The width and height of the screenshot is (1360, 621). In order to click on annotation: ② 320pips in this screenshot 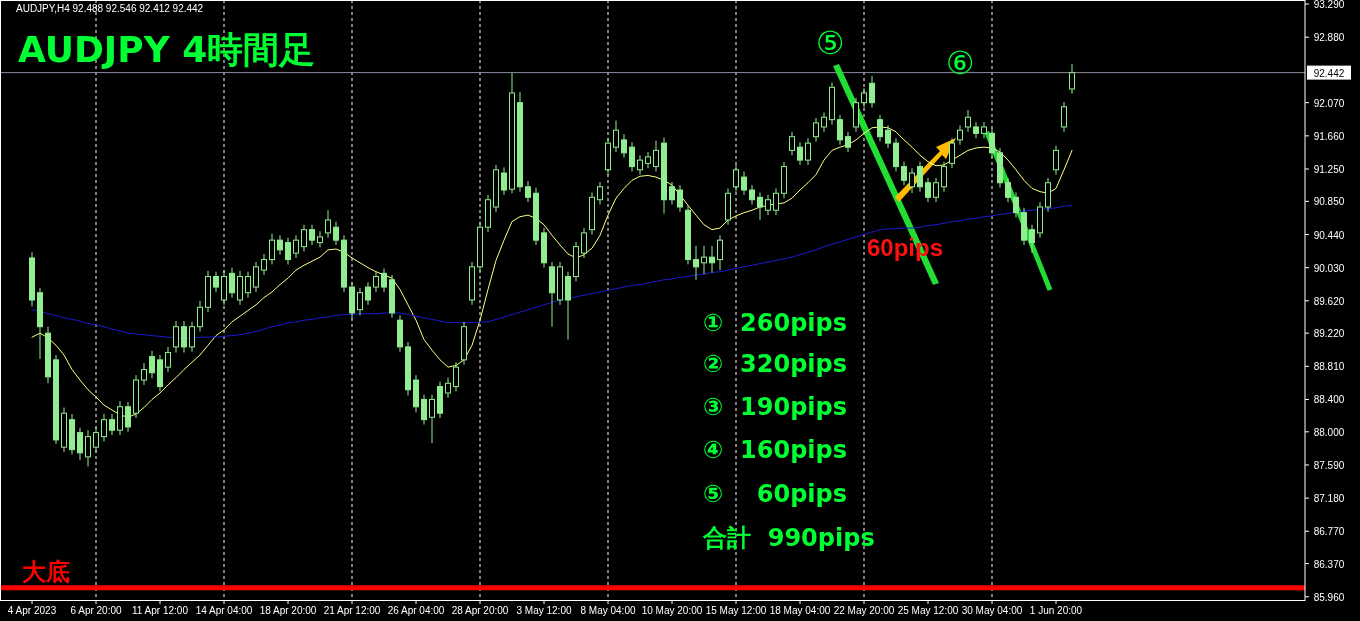, I will do `click(775, 364)`.